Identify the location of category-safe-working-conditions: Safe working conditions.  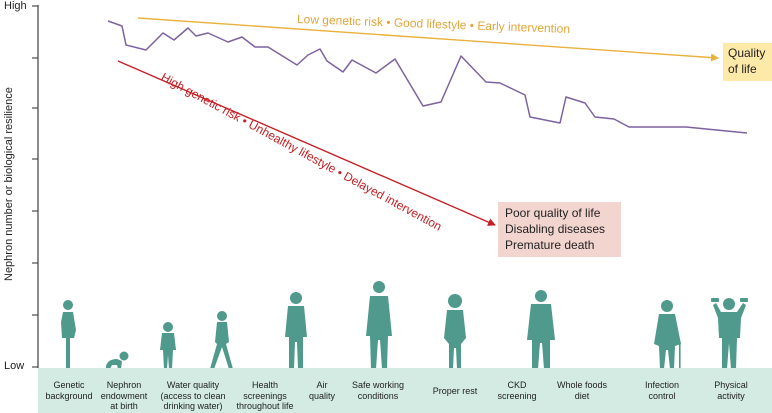
(378, 390).